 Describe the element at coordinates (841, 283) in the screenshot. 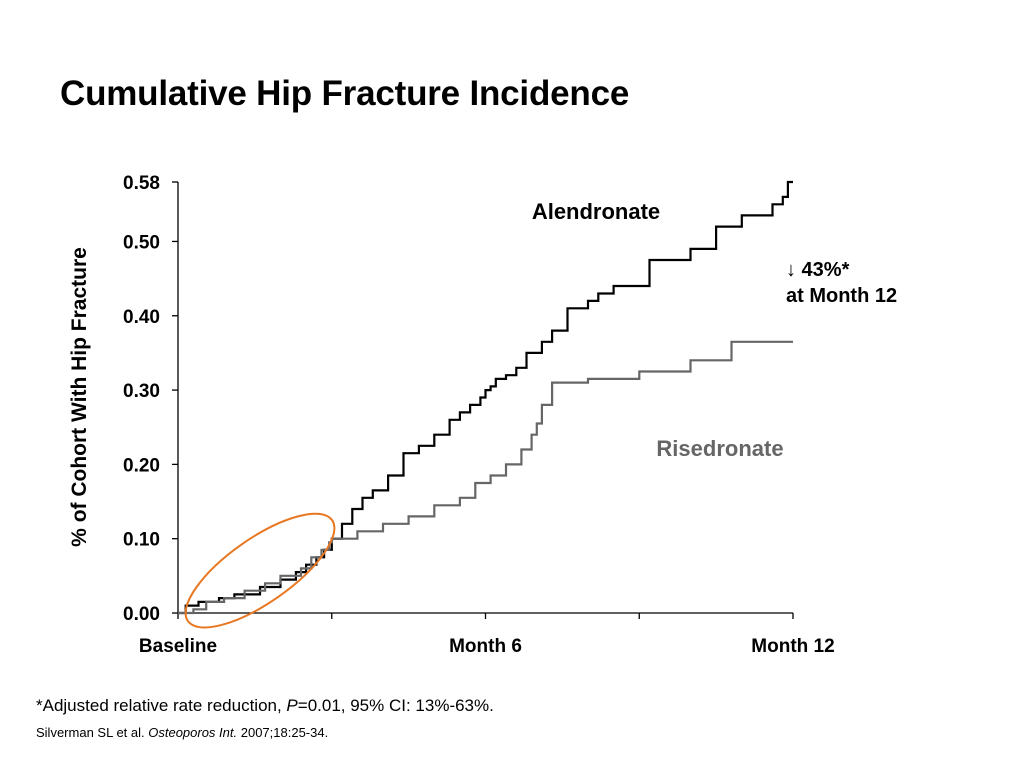

I see `reduction-annotation: ↓ 43%* at Month 12` at that location.